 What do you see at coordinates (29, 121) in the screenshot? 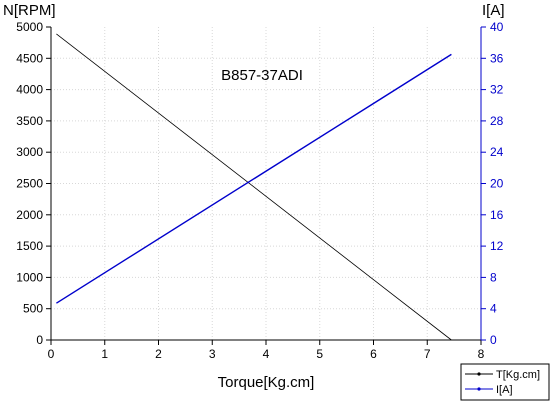
I see `y-left-tick-label: 3500` at bounding box center [29, 121].